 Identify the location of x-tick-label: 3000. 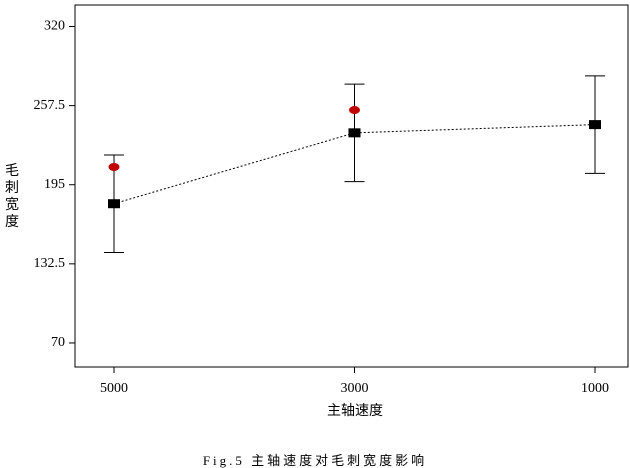
(355, 388).